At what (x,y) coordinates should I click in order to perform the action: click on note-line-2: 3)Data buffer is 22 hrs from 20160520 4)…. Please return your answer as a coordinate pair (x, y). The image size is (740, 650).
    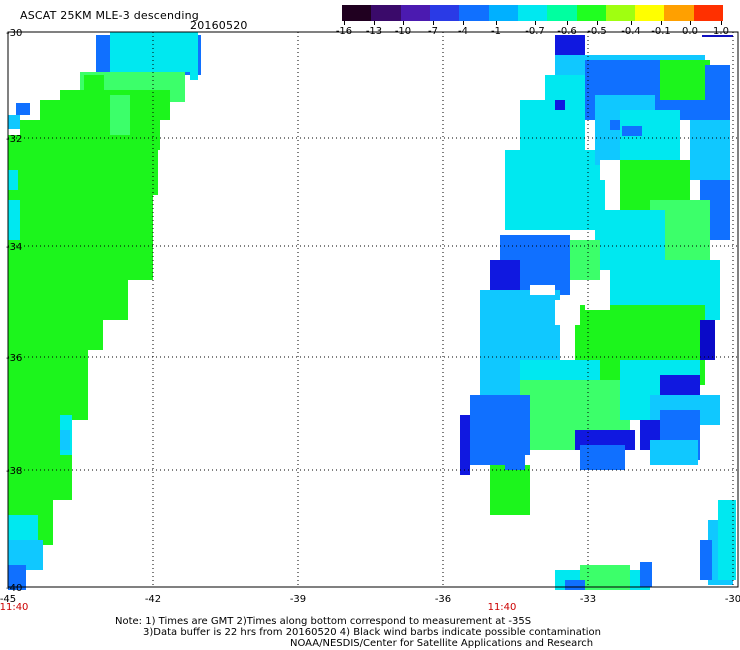
    Looking at the image, I should click on (372, 632).